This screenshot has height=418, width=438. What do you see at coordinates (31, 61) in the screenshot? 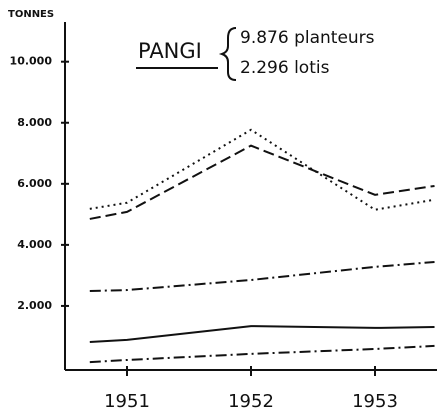
I see `y-tick-label: 10.000` at bounding box center [31, 61].